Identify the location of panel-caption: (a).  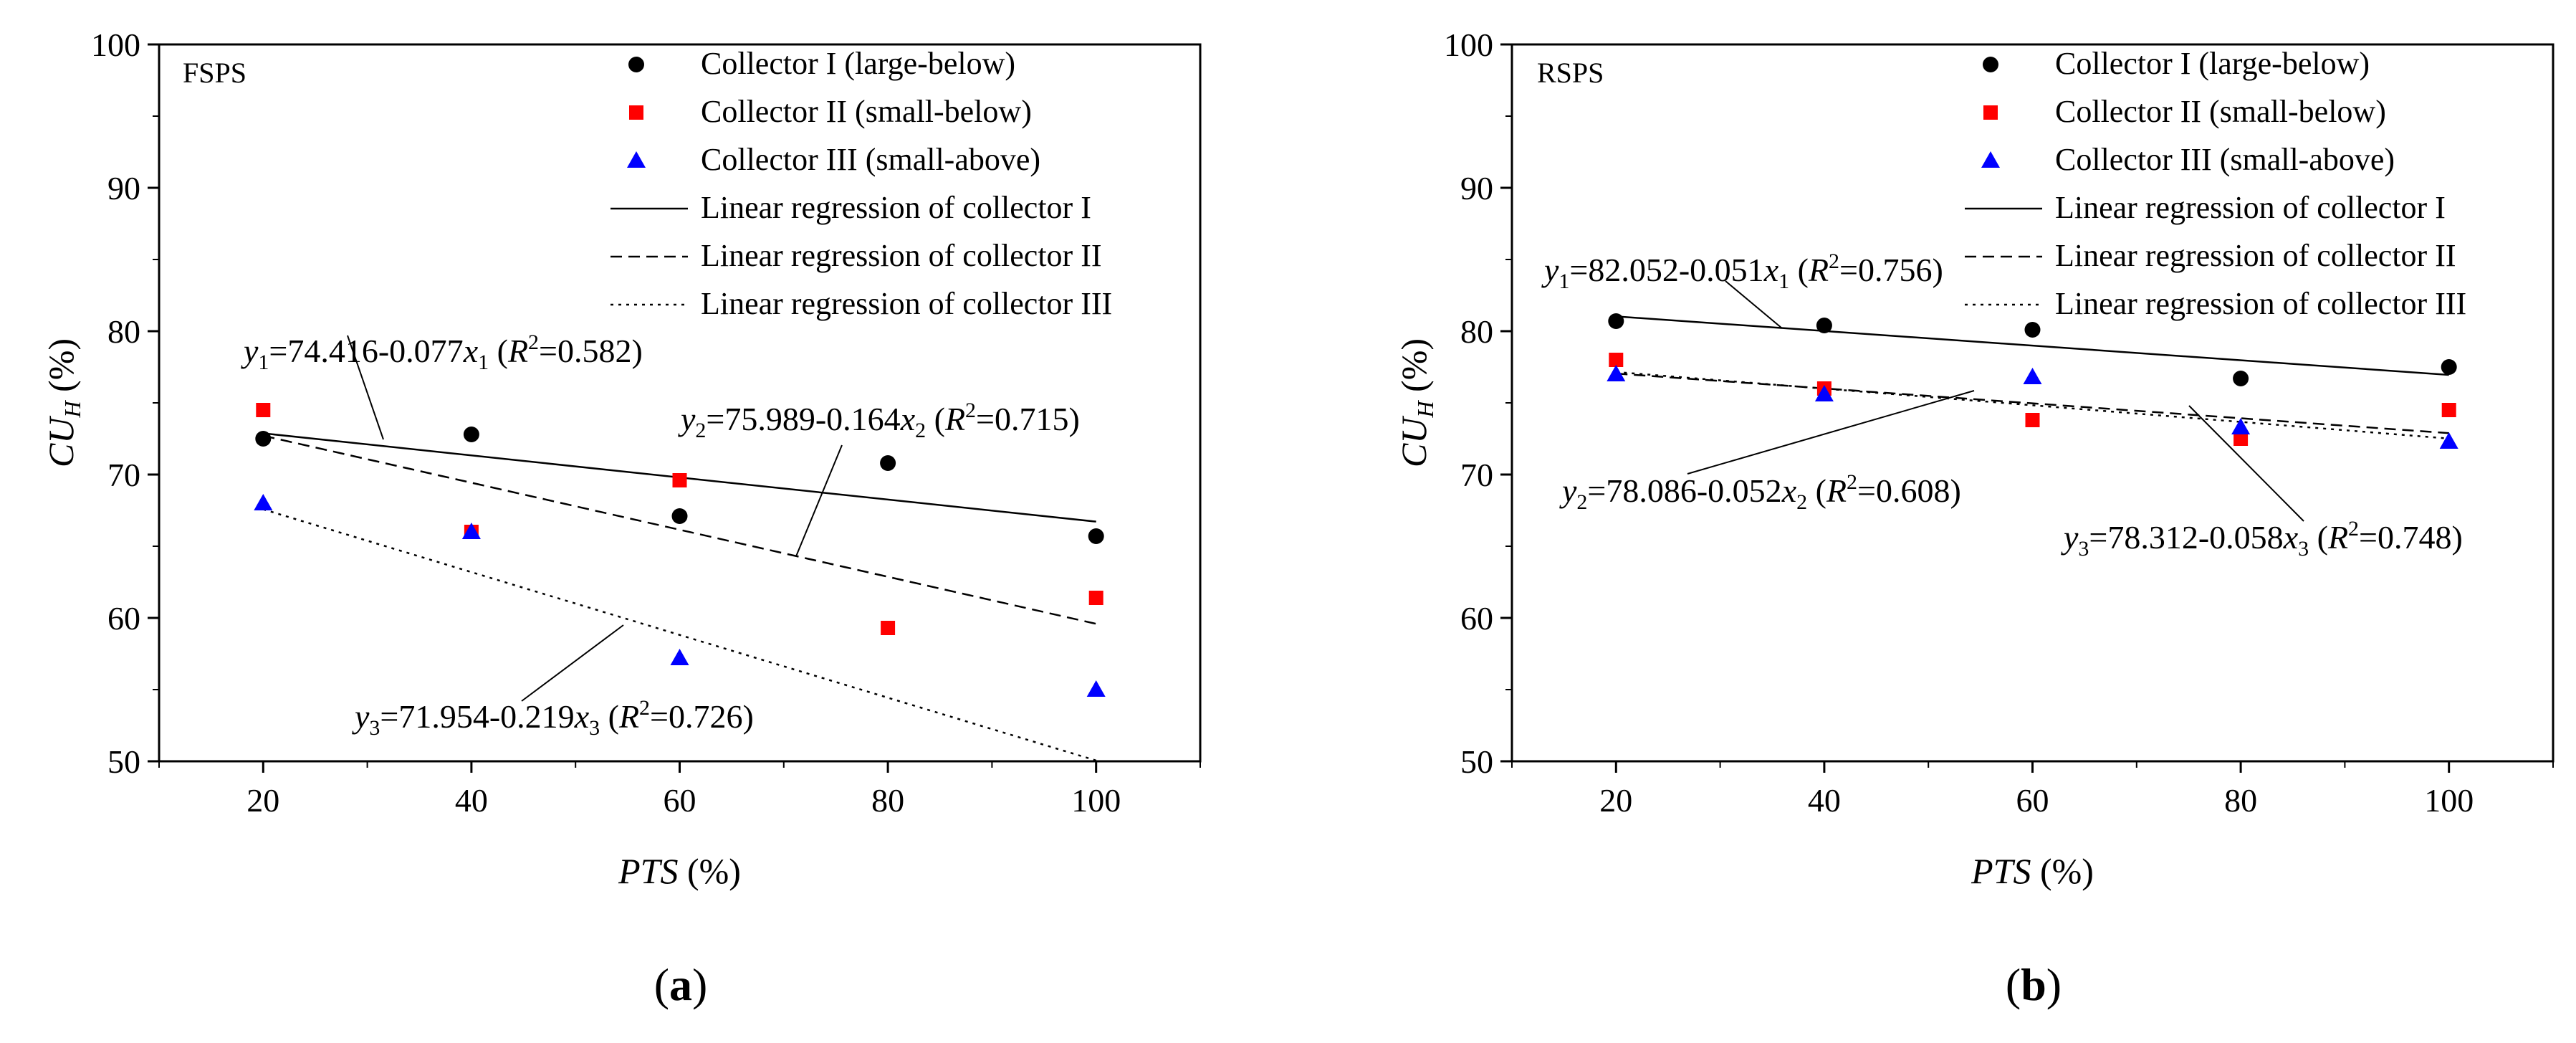
(681, 984).